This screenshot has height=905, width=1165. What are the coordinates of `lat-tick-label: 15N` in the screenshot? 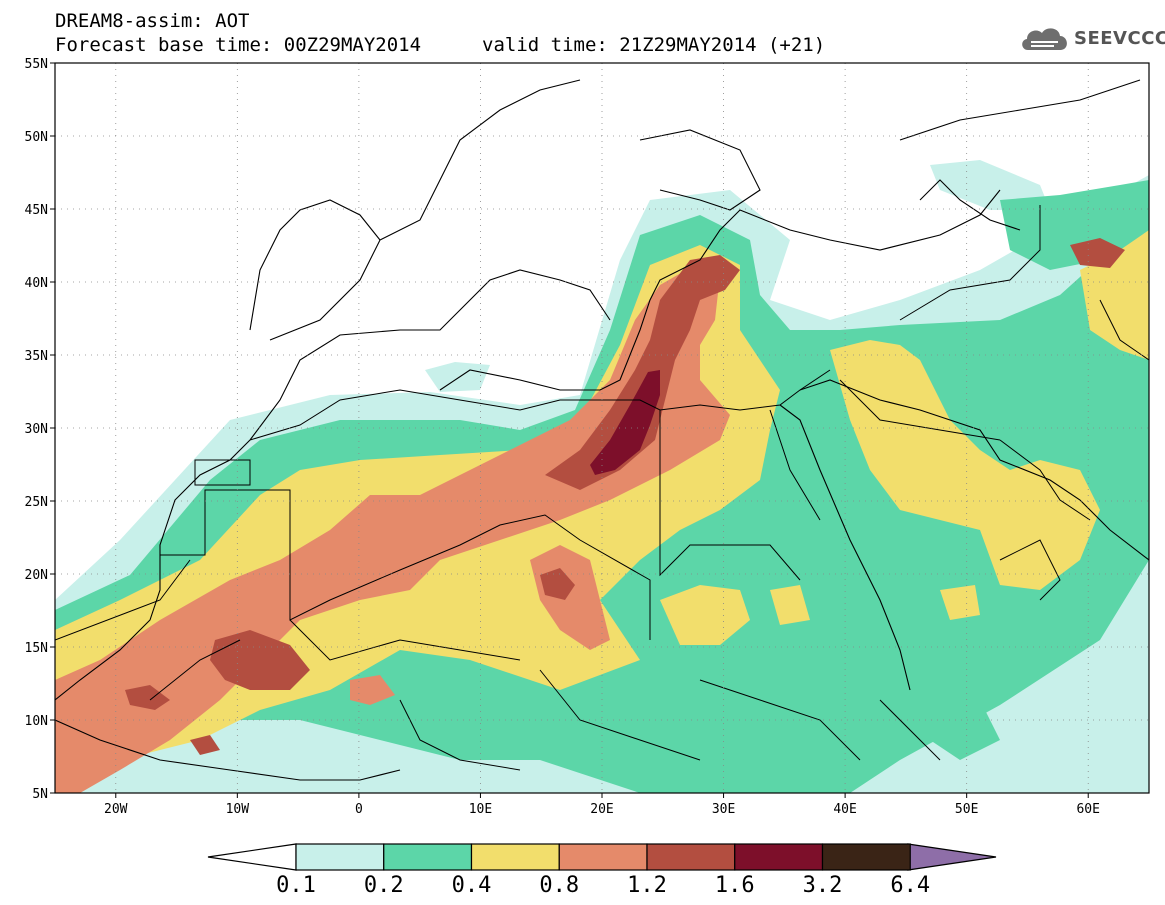 It's located at (36, 648).